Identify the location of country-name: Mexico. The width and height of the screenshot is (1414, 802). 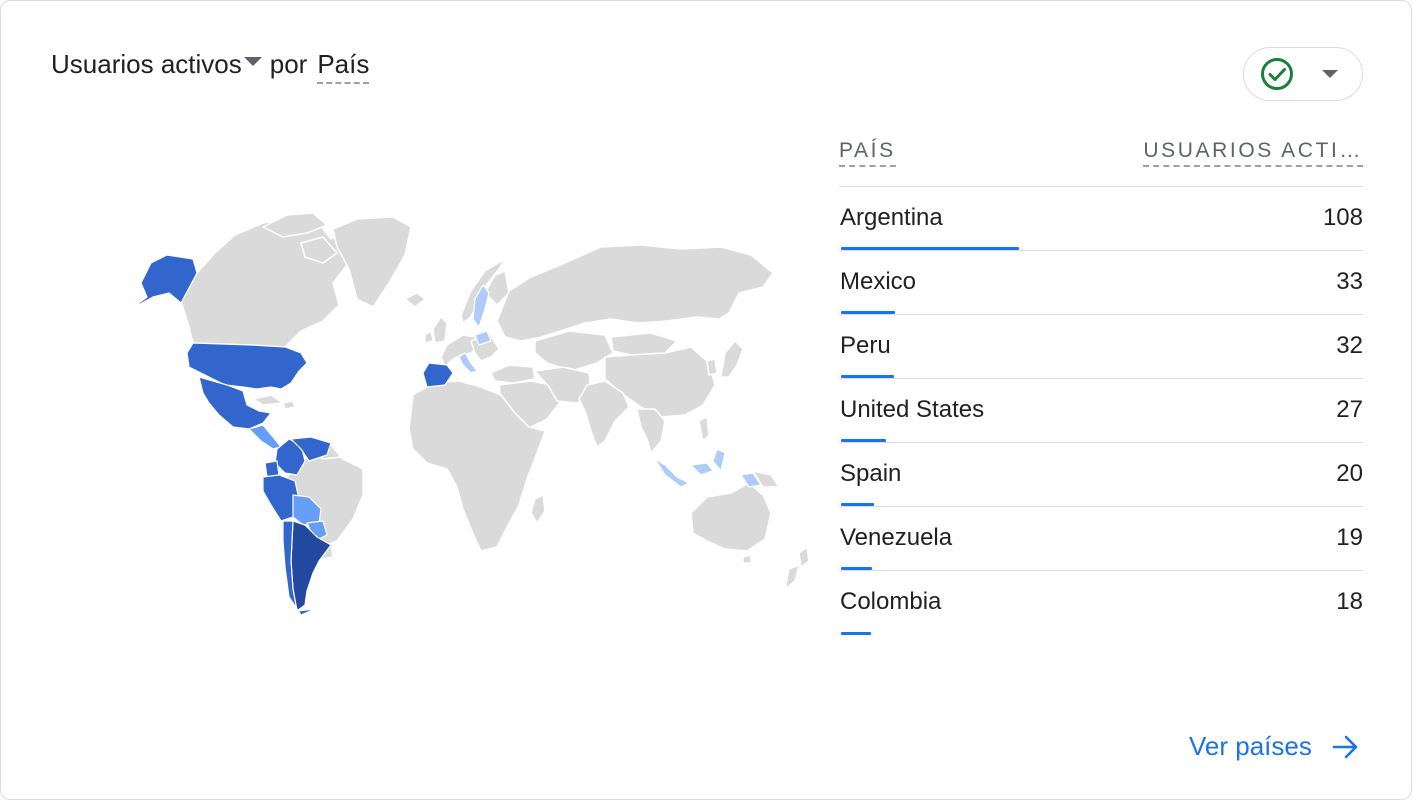
(878, 281).